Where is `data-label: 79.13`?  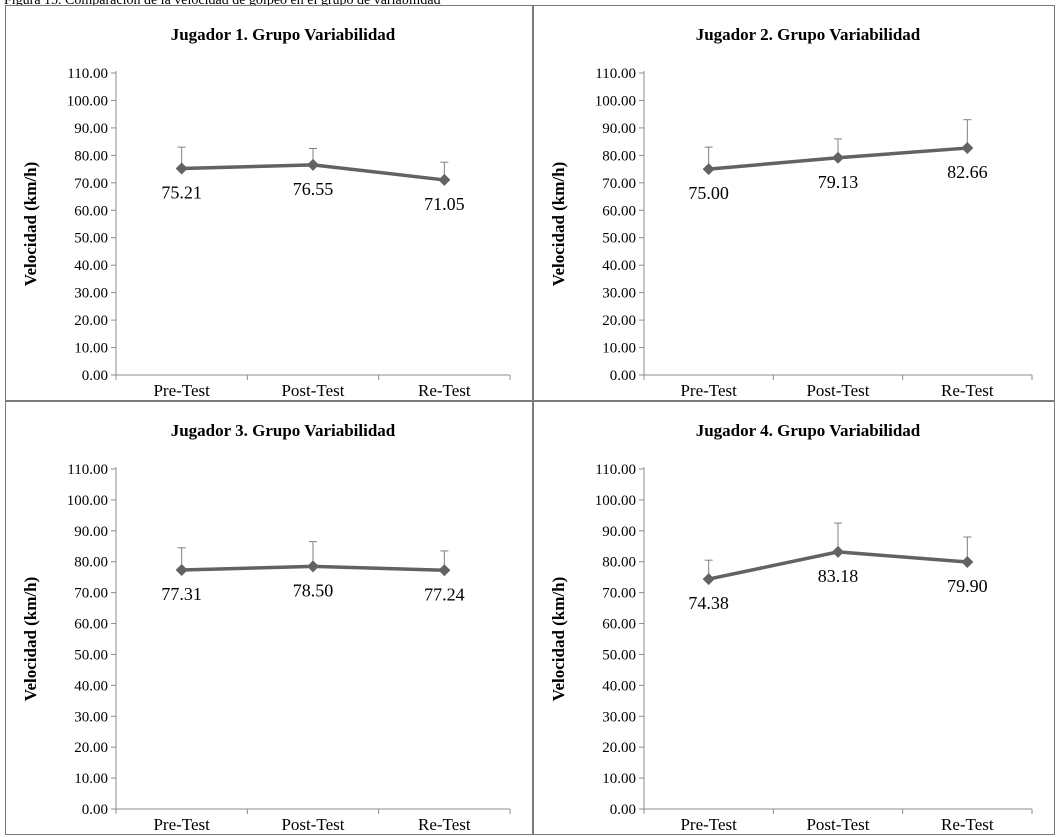
data-label: 79.13 is located at coordinates (838, 182).